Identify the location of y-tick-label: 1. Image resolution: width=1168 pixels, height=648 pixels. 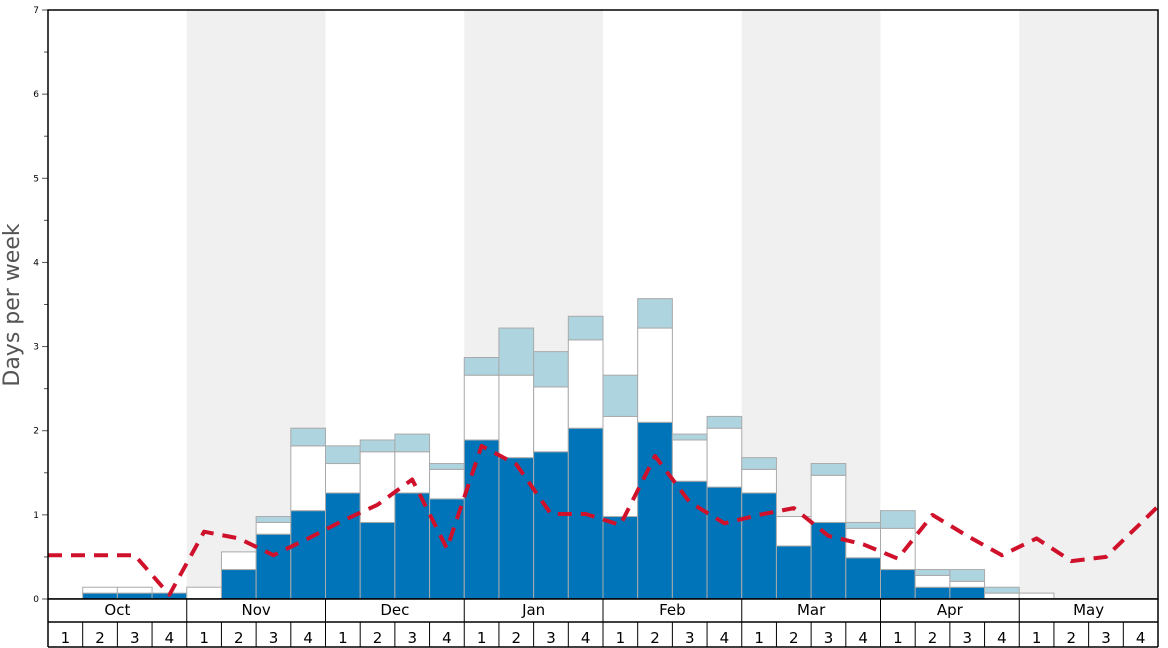
(36, 516).